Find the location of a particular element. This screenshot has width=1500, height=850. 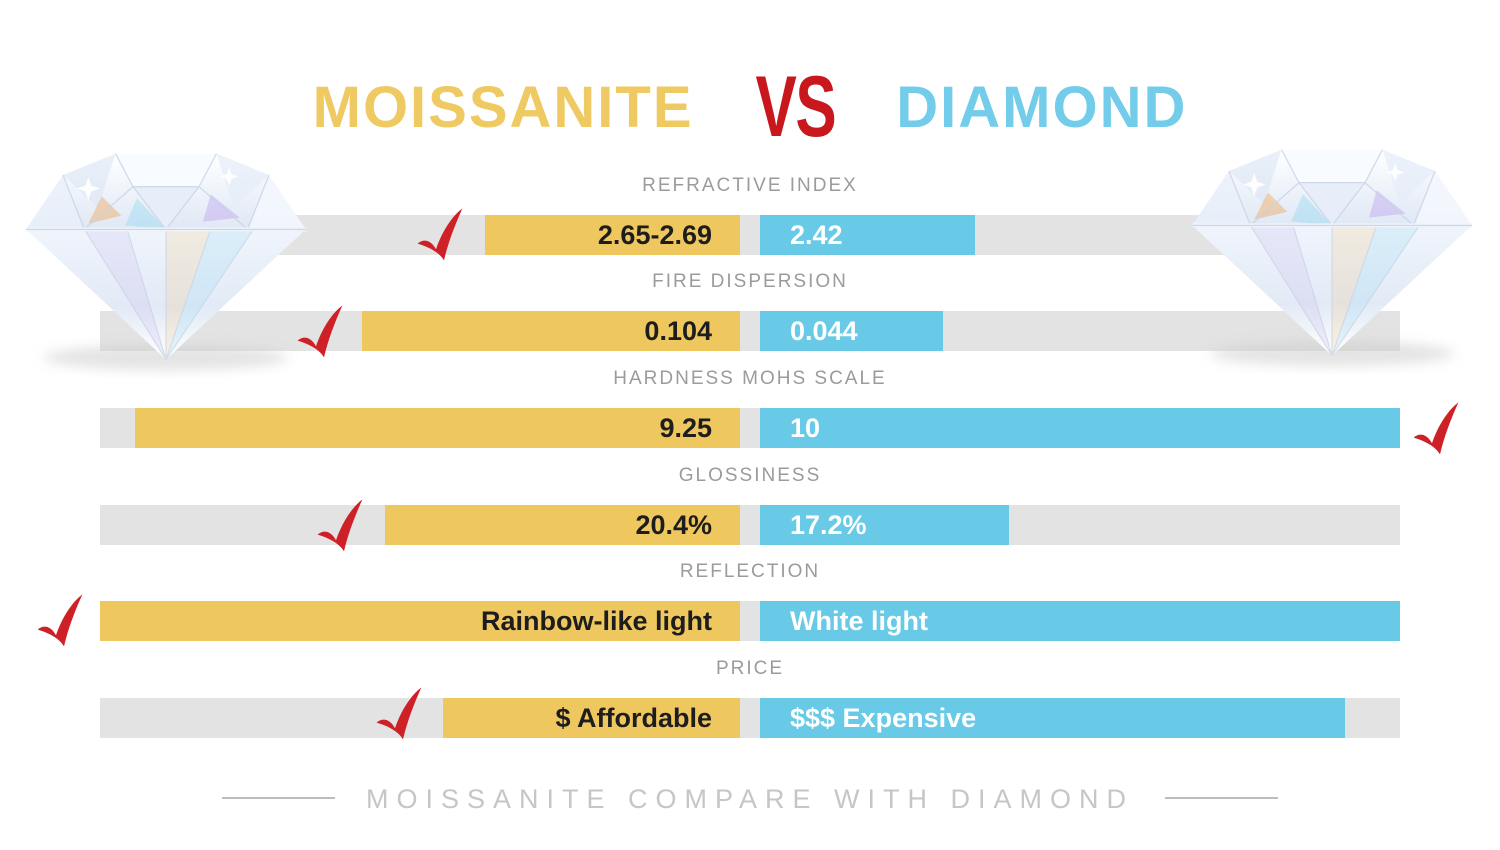

moissanite-value: 0.104 is located at coordinates (678, 330).